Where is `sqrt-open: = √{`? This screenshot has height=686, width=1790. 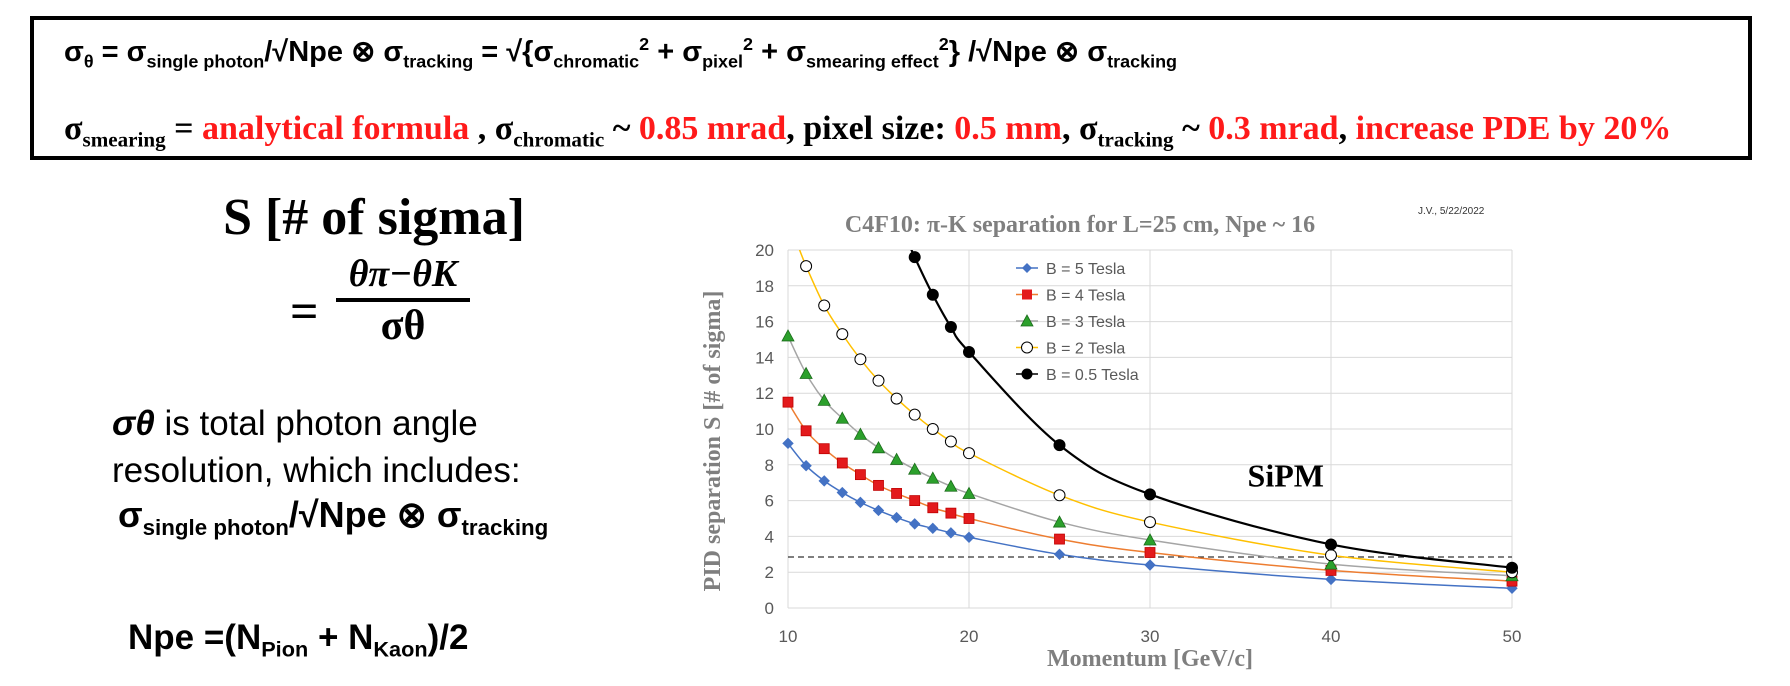 sqrt-open: = √{ is located at coordinates (503, 52).